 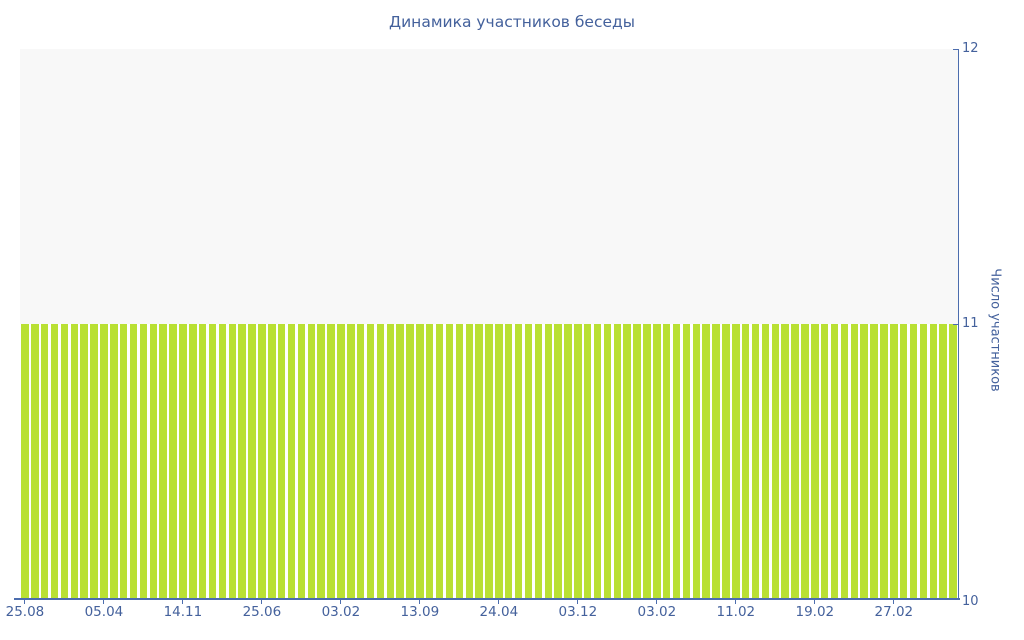 I want to click on x-tick-label: 03.12, so click(x=578, y=612).